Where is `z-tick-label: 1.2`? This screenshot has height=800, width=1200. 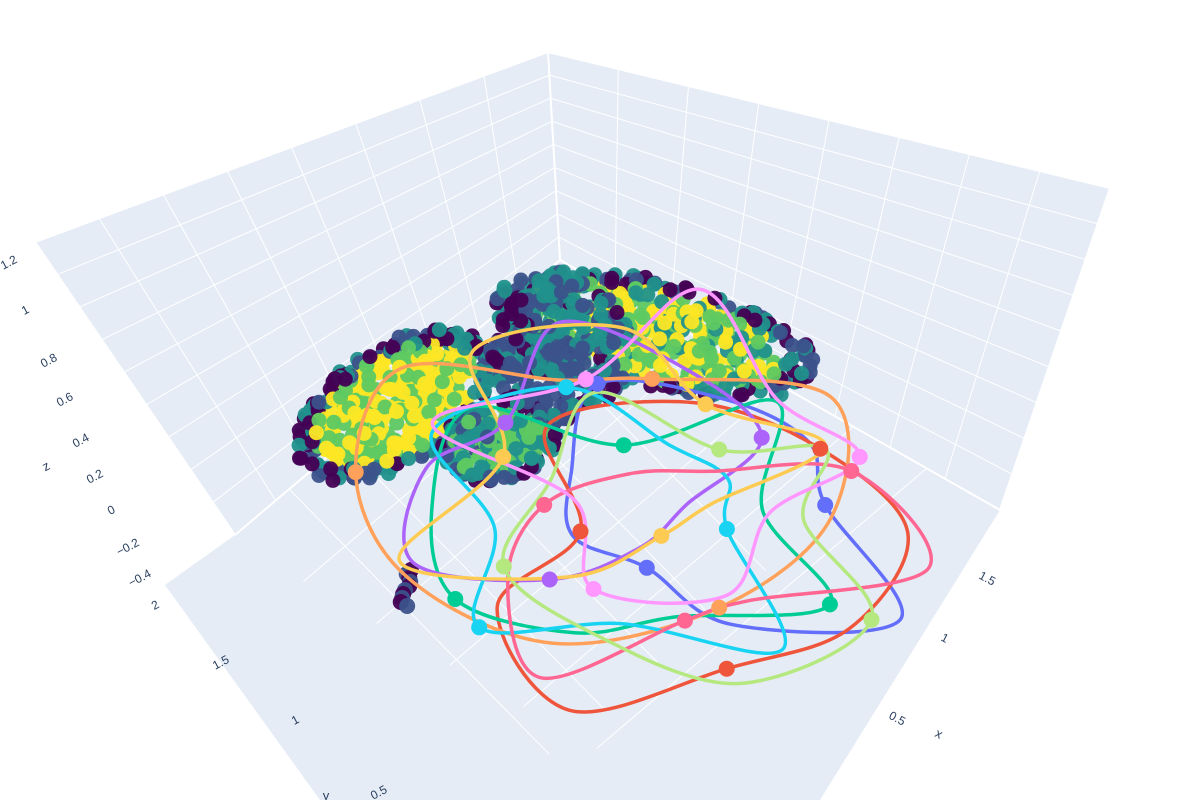
z-tick-label: 1.2 is located at coordinates (10, 262).